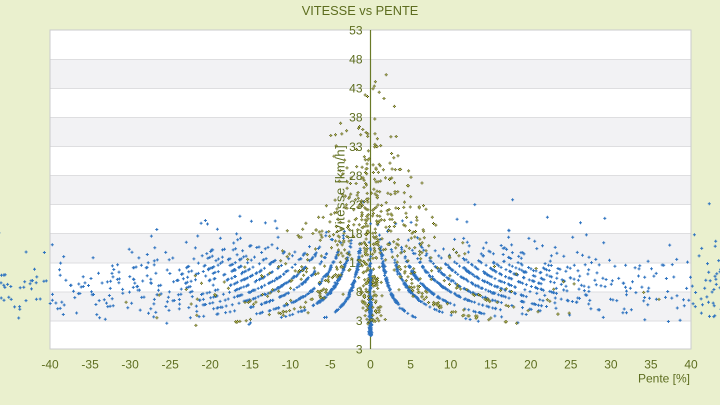 The width and height of the screenshot is (720, 405). I want to click on svg-text: -30, so click(130, 365).